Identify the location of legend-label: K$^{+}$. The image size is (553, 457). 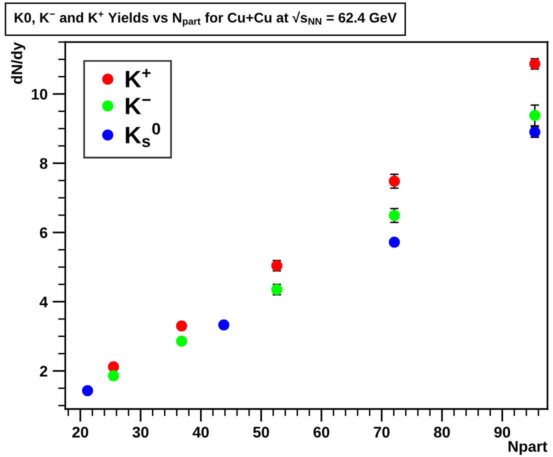
(138, 78).